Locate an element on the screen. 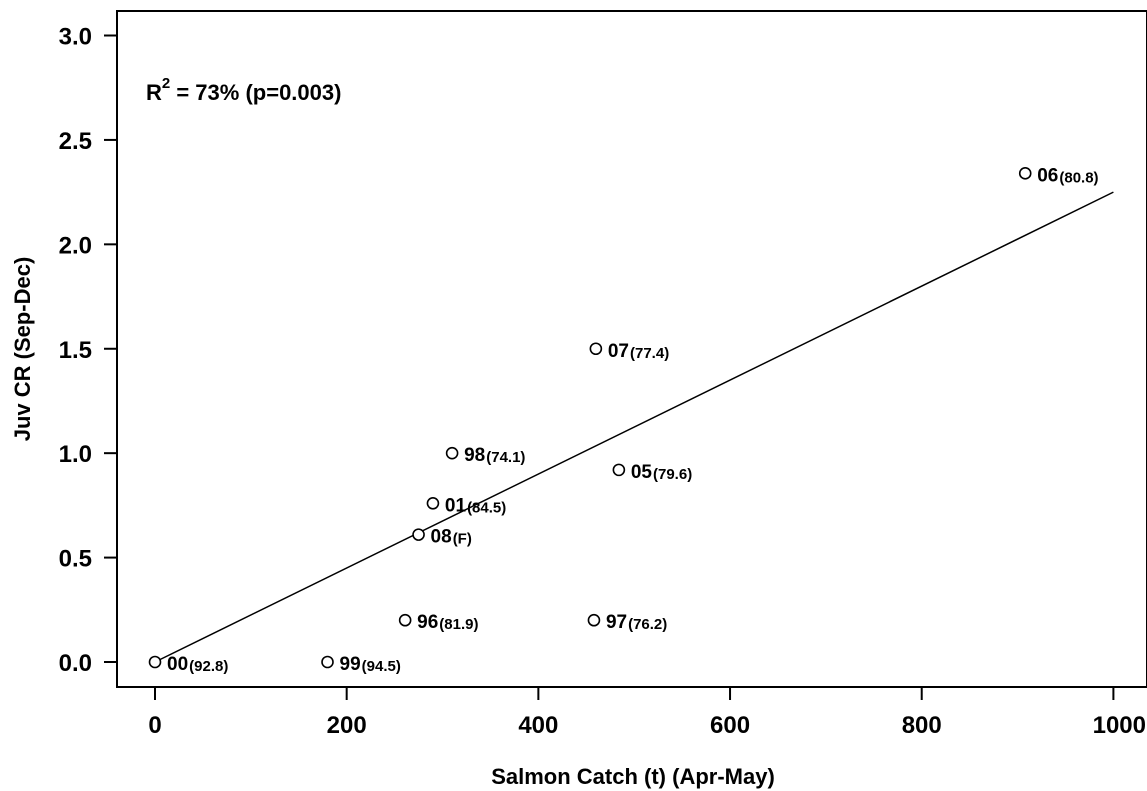 This screenshot has height=791, width=1147. y-tick-label: 0.5 is located at coordinates (75, 559).